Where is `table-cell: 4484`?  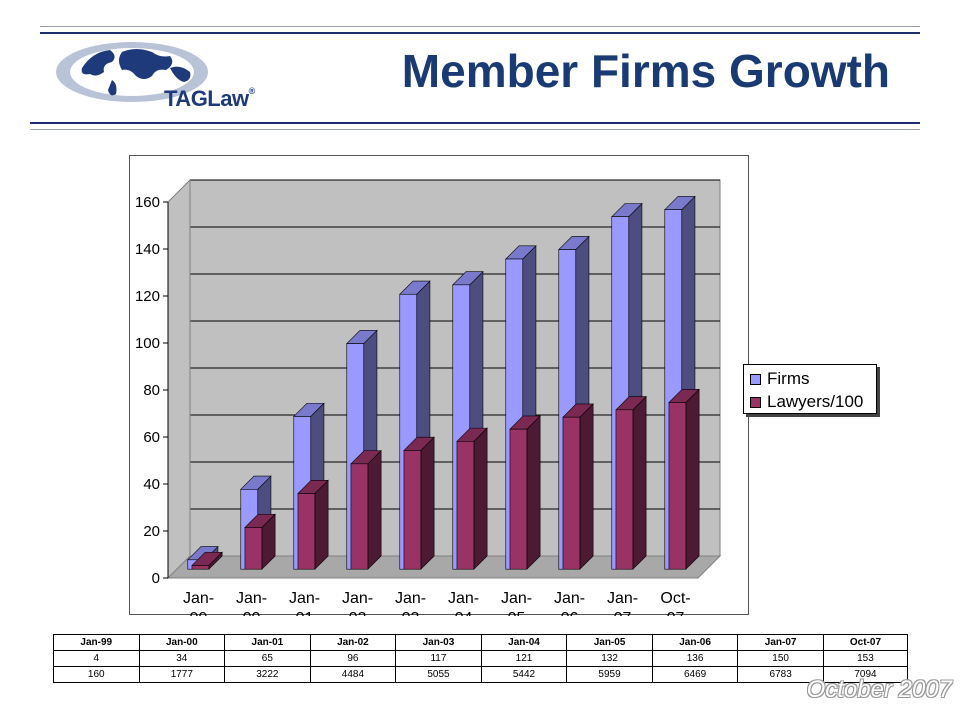 table-cell: 4484 is located at coordinates (353, 674).